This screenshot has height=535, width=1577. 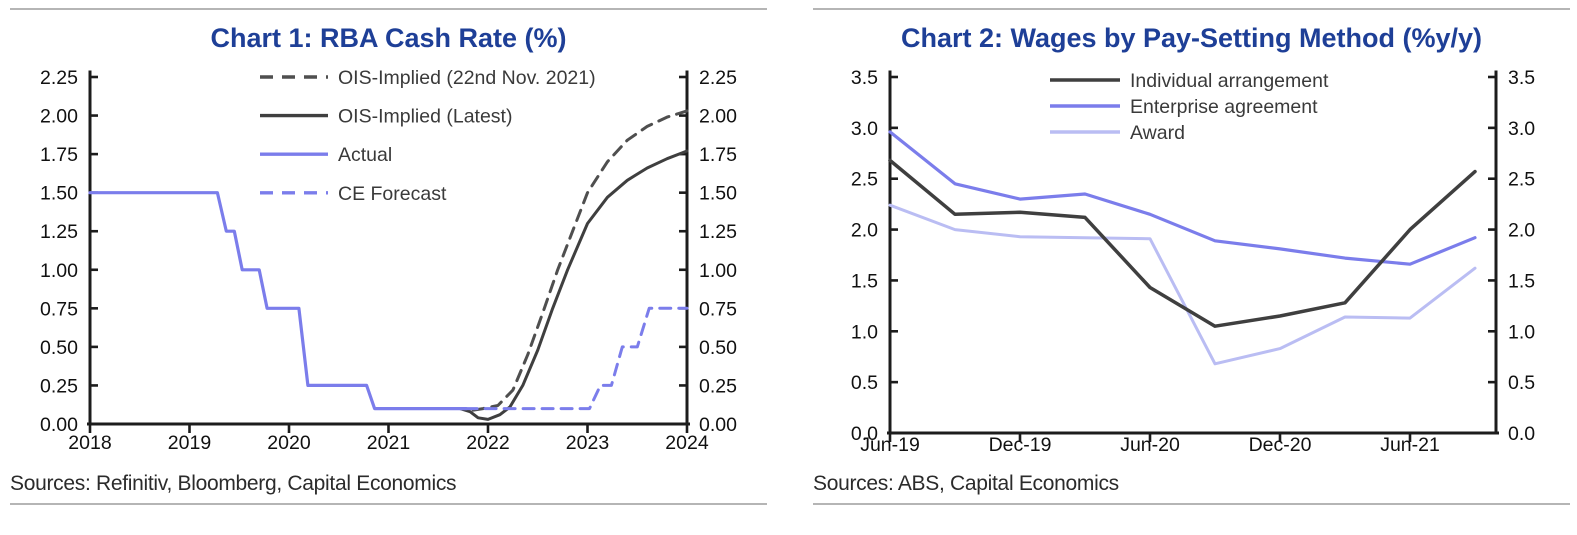 What do you see at coordinates (718, 386) in the screenshot?
I see `y-tick-label-right: 0.25` at bounding box center [718, 386].